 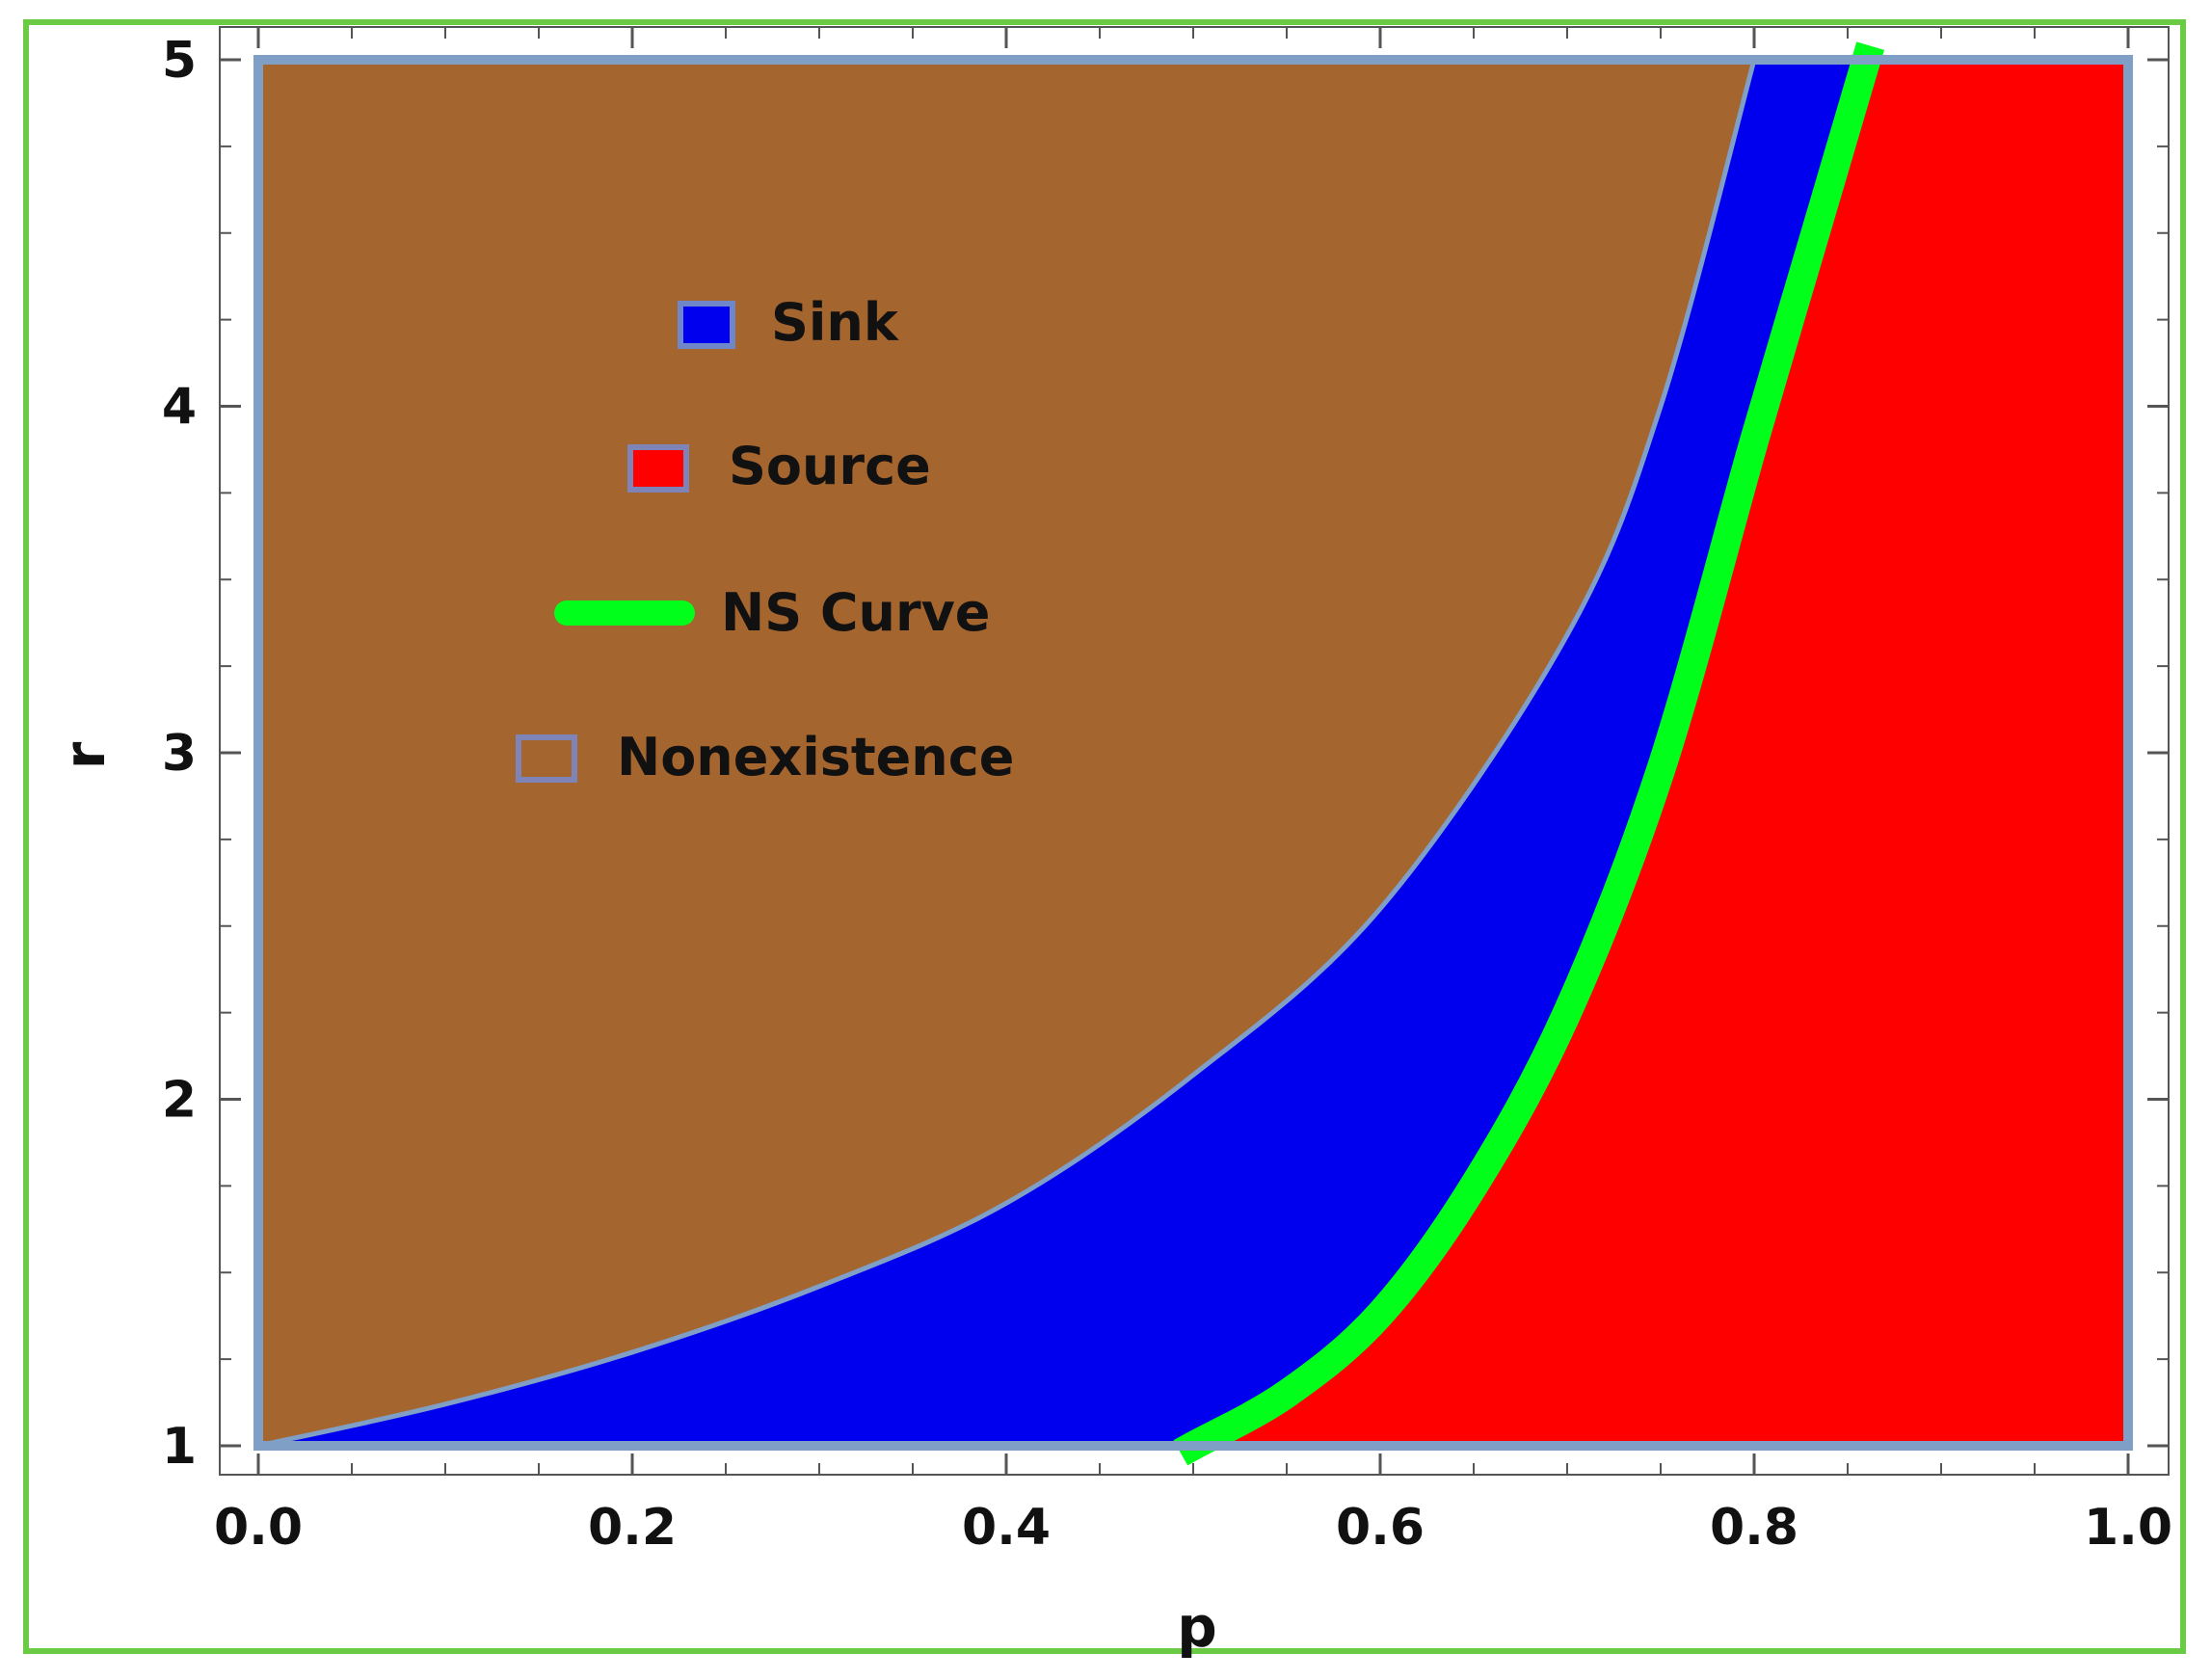 I want to click on x-tick-label: 0.6, so click(x=1380, y=1528).